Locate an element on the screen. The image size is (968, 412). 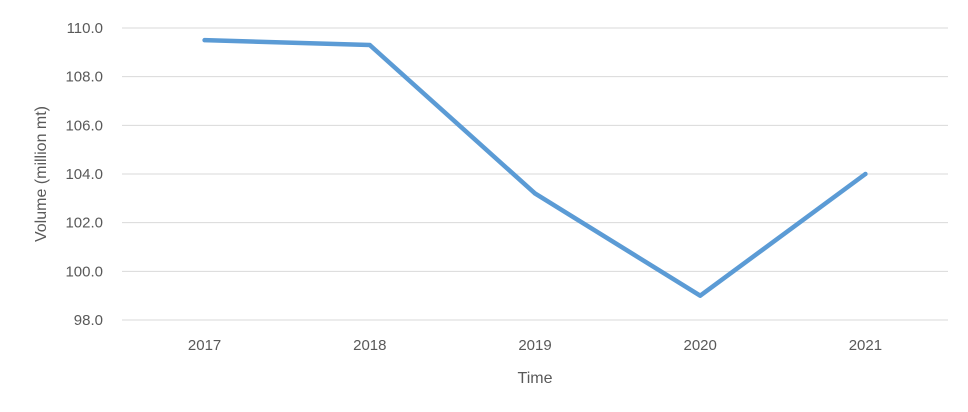
x-tick-label: 2017 is located at coordinates (204, 345).